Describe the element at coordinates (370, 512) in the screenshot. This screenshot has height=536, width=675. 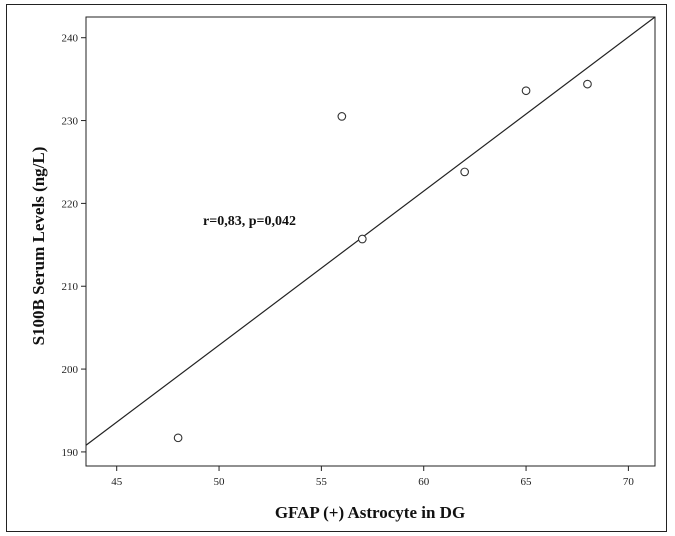
I see `x-axis-title: GFAP (+) Astrocyte in DG` at that location.